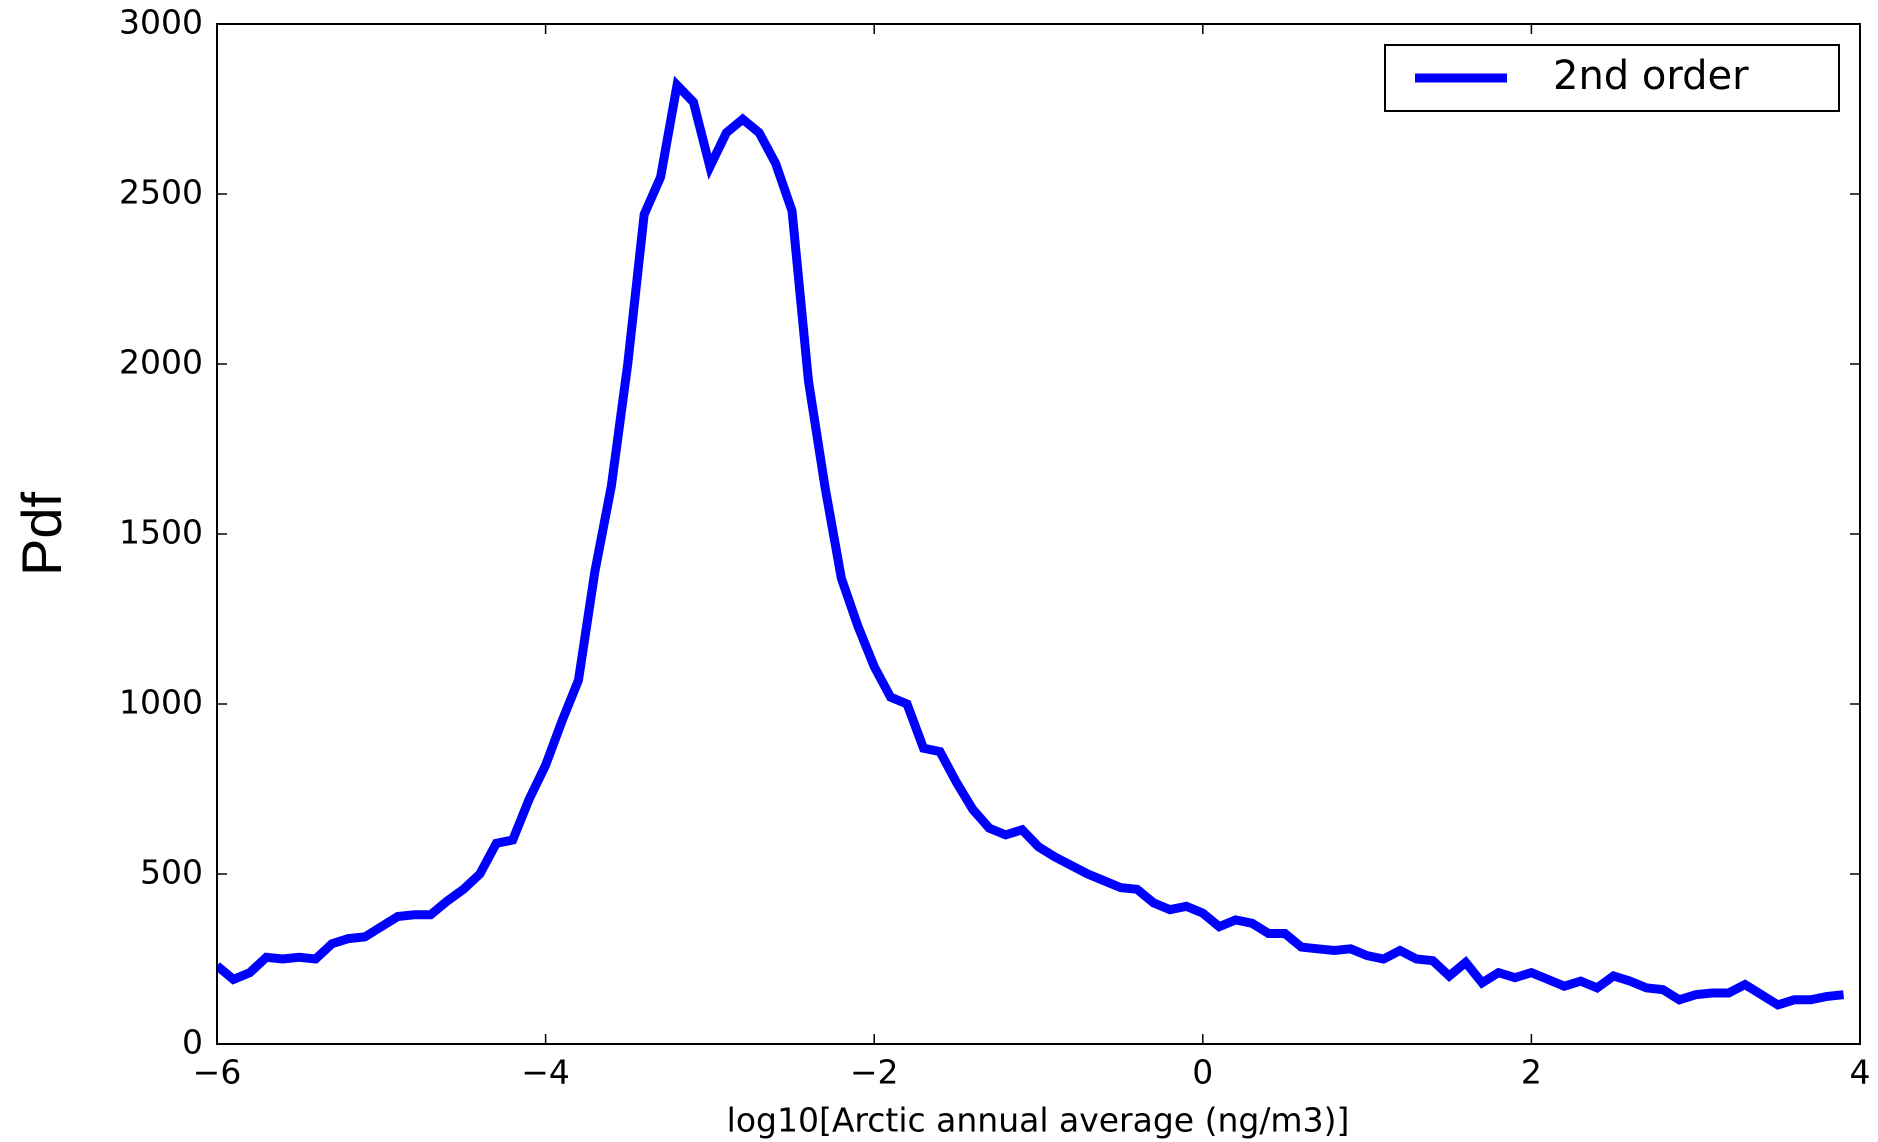 The width and height of the screenshot is (1878, 1142). Describe the element at coordinates (1038, 1120) in the screenshot. I see `x-axis-label: log10[Arctic annual average (ng/m3)]` at that location.